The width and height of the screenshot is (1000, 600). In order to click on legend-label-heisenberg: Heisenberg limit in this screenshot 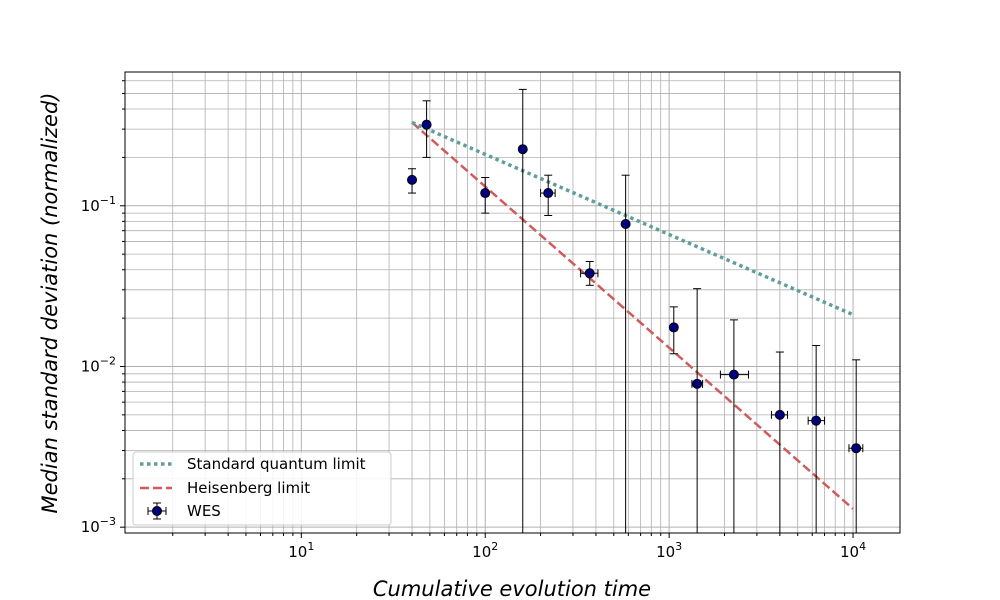, I will do `click(248, 488)`.